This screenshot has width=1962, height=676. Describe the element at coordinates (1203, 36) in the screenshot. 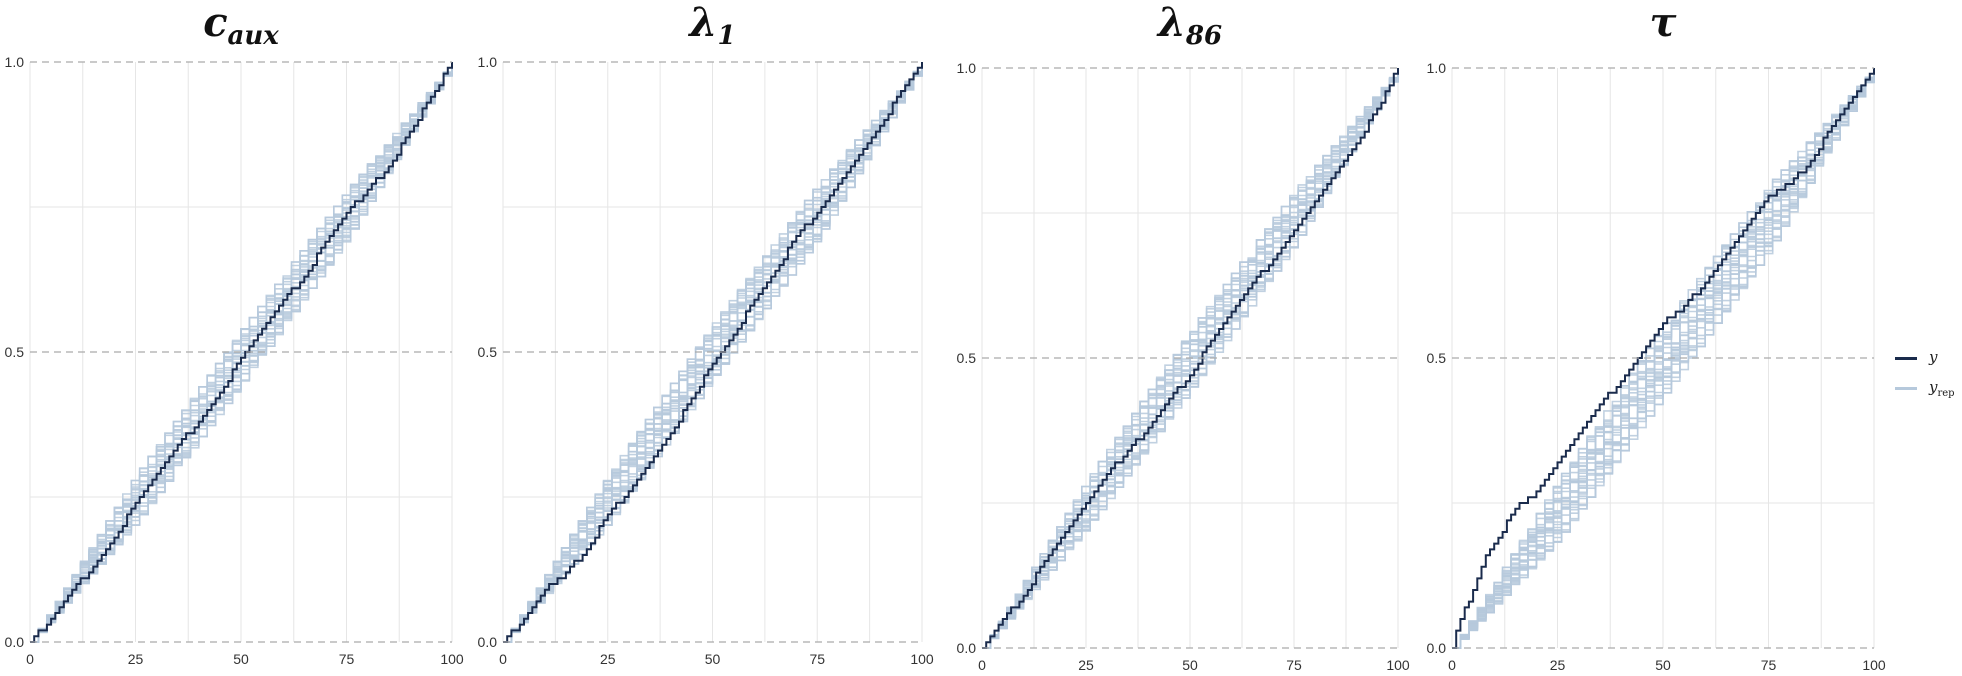

I see `panel-title-subscript: 86` at that location.